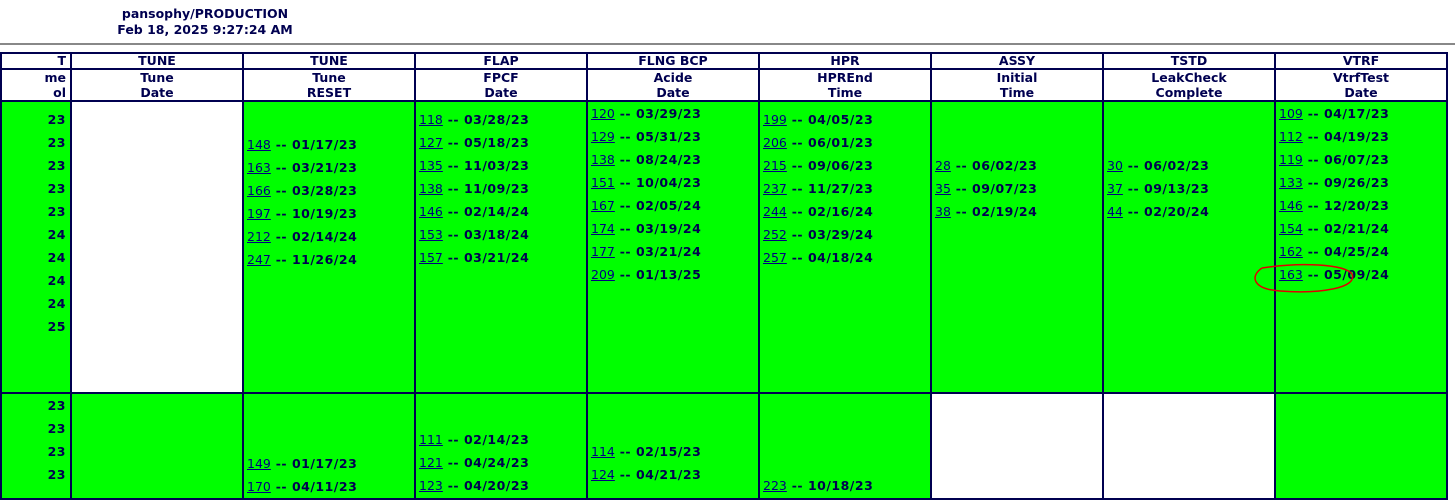 The width and height of the screenshot is (1455, 500). Describe the element at coordinates (56, 326) in the screenshot. I see `record-date: 25` at that location.